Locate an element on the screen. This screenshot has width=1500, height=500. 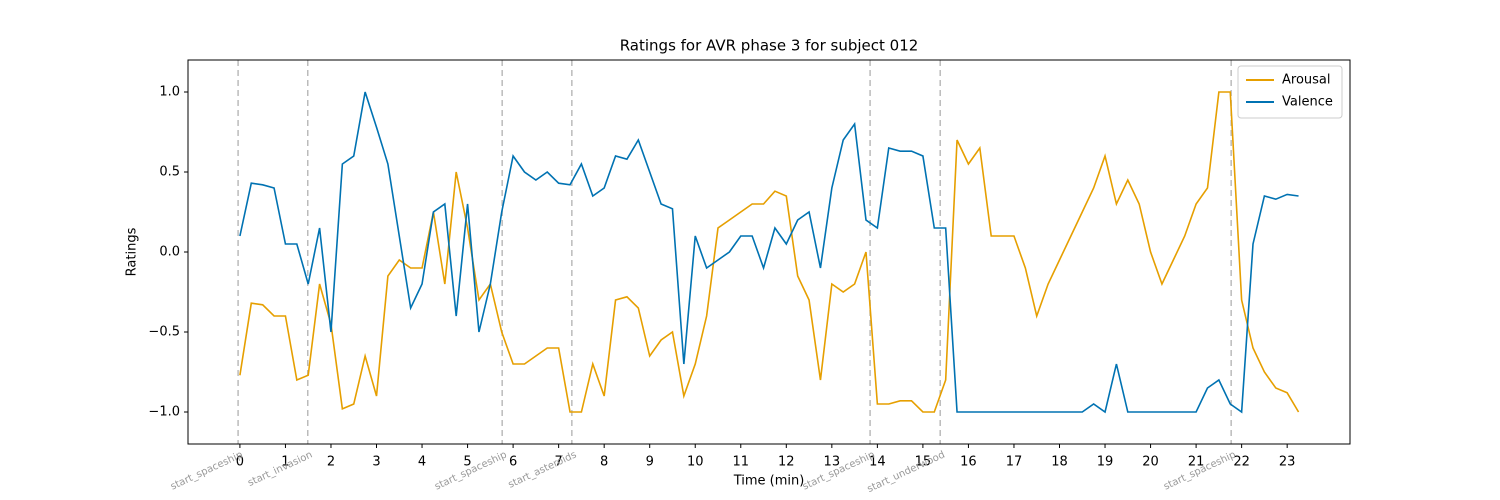
x-tick-label: 20 is located at coordinates (1150, 462).